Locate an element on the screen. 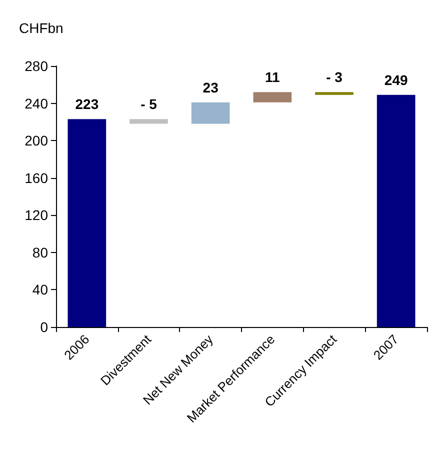 Image resolution: width=445 pixels, height=461 pixels. y-tick-label: 80 is located at coordinates (40, 252).